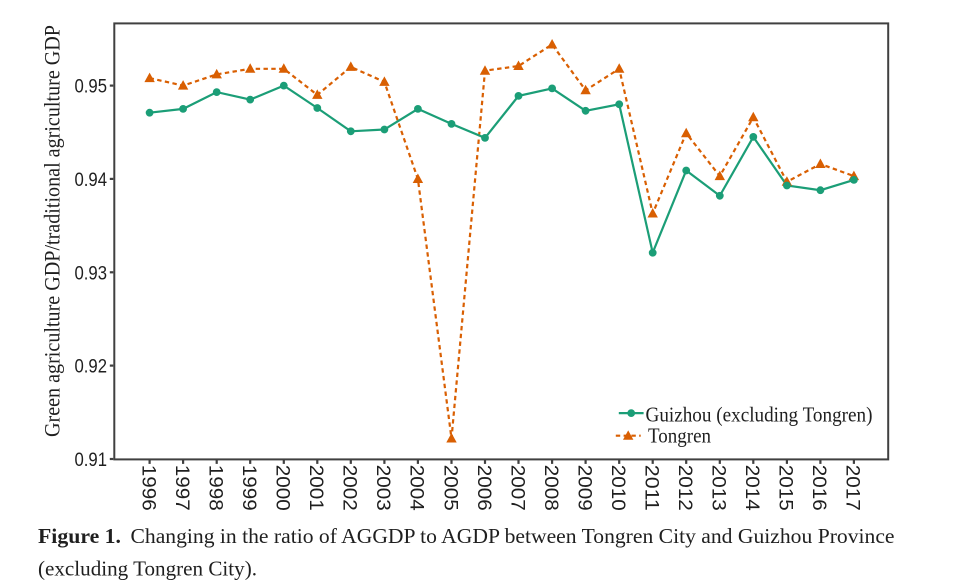 The image size is (958, 587). What do you see at coordinates (79, 536) in the screenshot?
I see `svg-text: Figure 1.` at bounding box center [79, 536].